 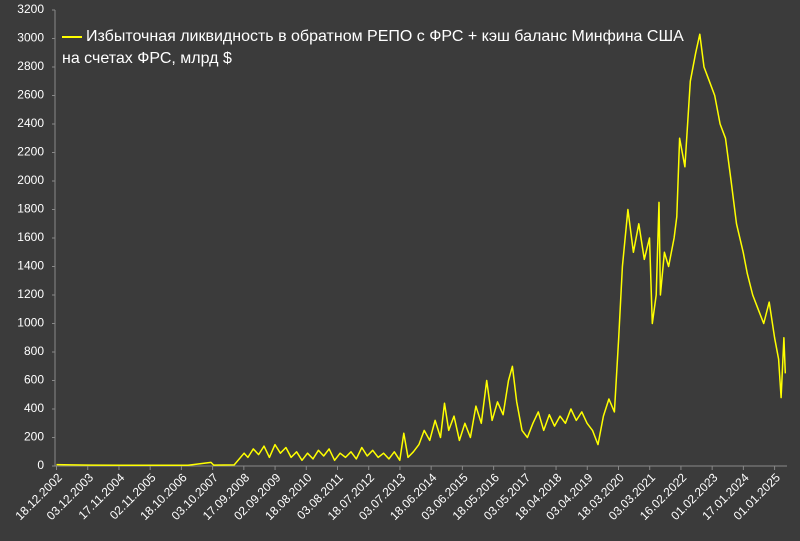 What do you see at coordinates (34, 380) in the screenshot?
I see `y-tick-label: 600` at bounding box center [34, 380].